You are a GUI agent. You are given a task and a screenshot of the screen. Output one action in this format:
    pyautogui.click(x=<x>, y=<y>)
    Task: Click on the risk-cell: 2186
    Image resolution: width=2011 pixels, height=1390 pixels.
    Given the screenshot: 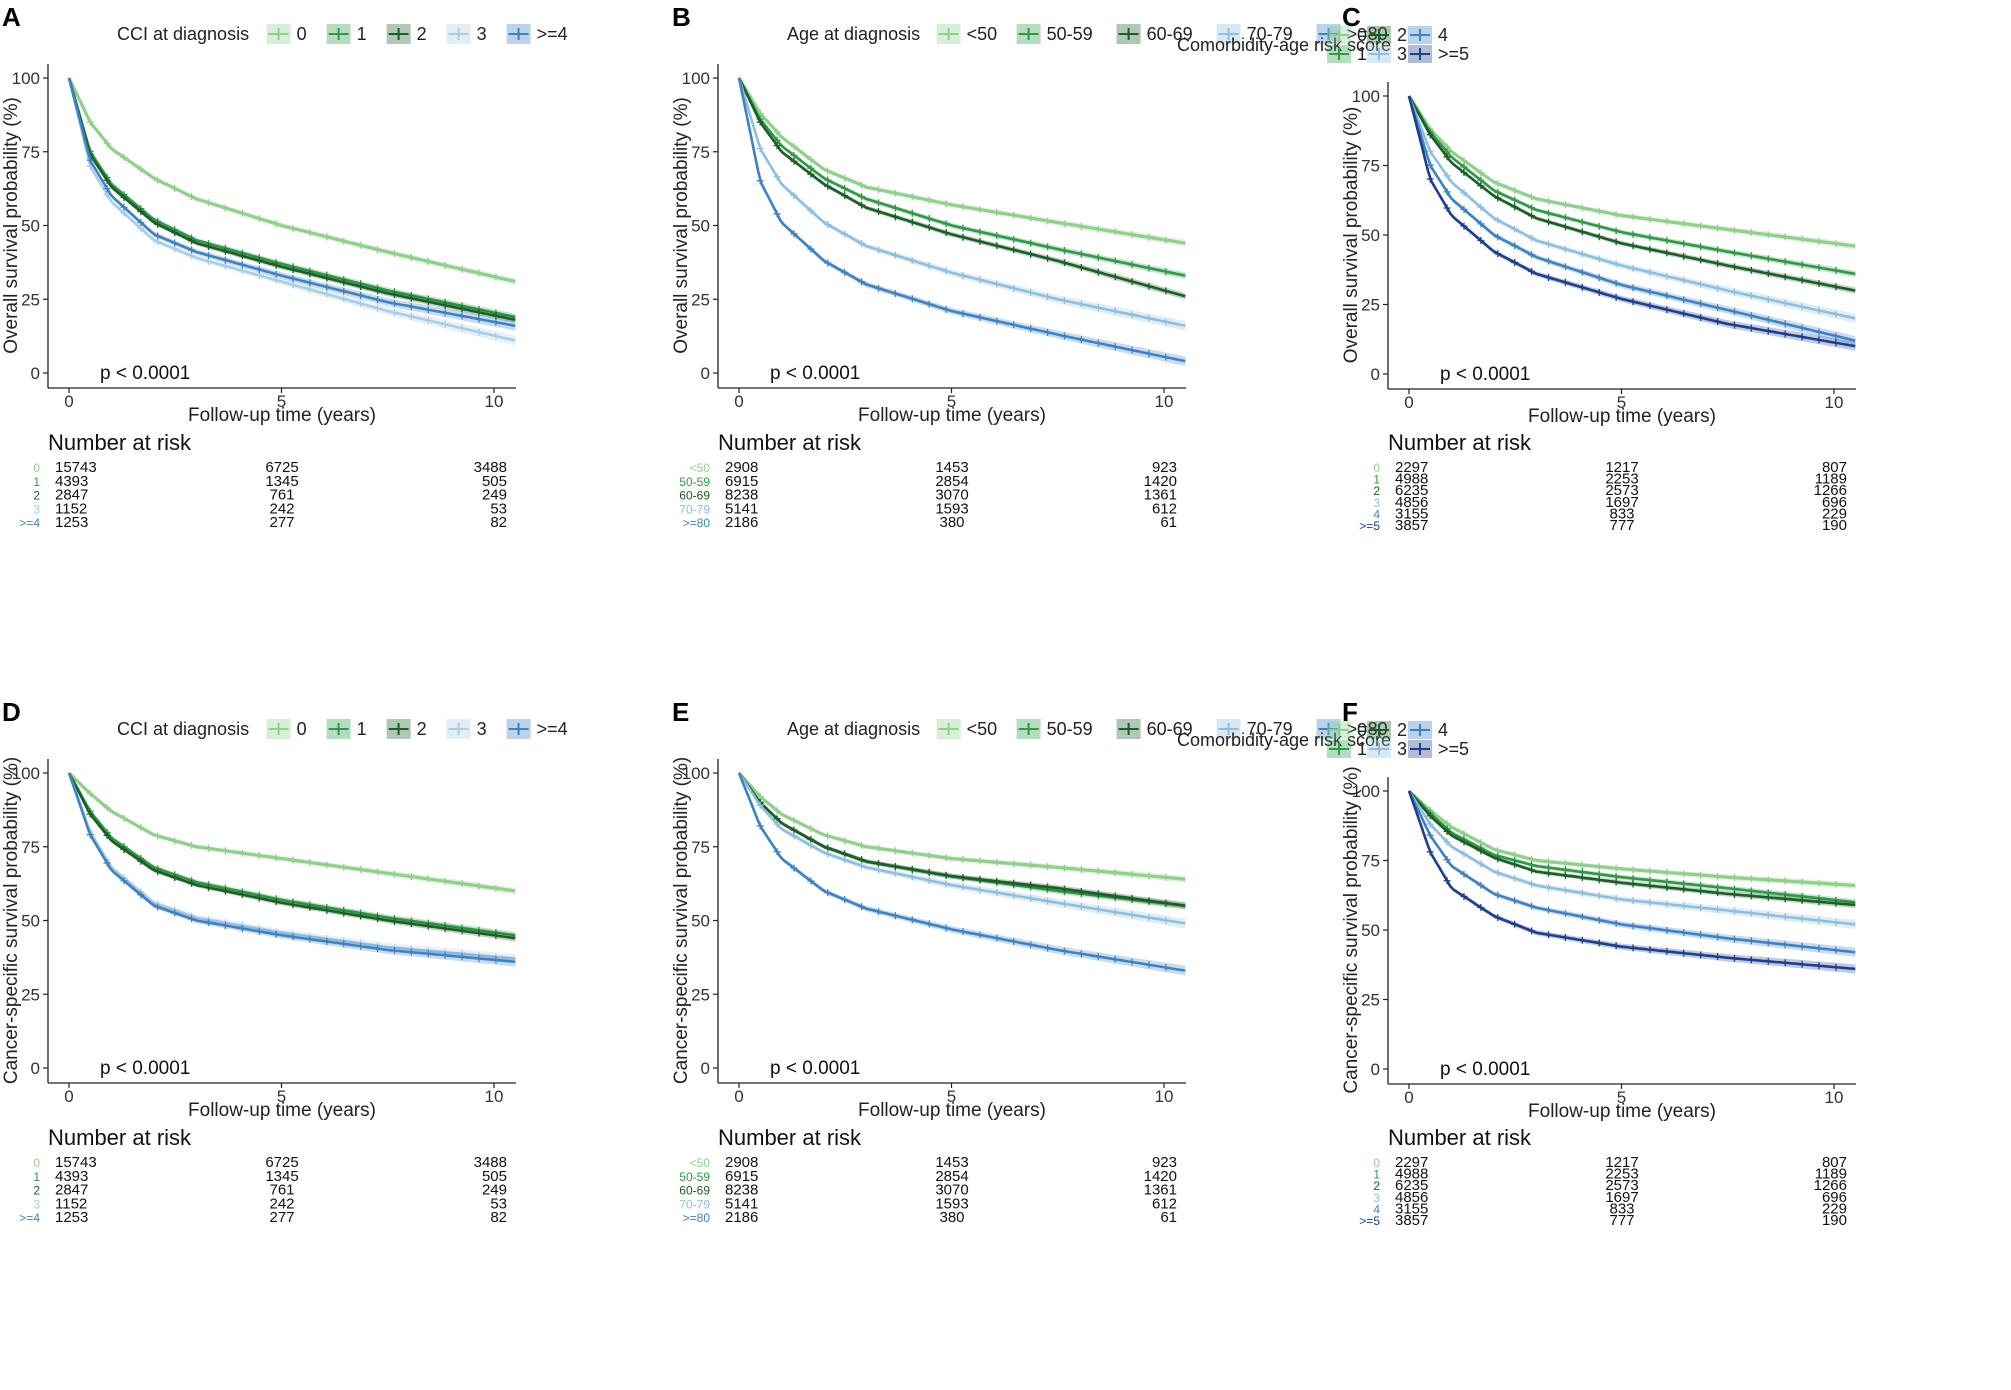 What is the action you would take?
    pyautogui.click(x=741, y=522)
    